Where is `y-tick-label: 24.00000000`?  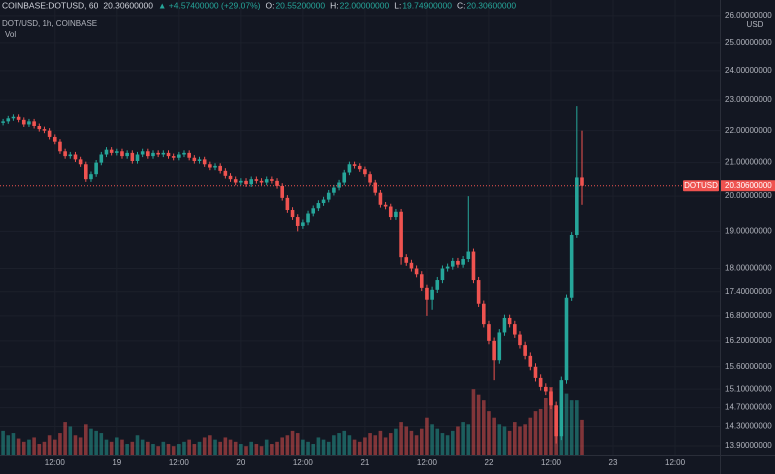
y-tick-label: 24.00000000 is located at coordinates (748, 70).